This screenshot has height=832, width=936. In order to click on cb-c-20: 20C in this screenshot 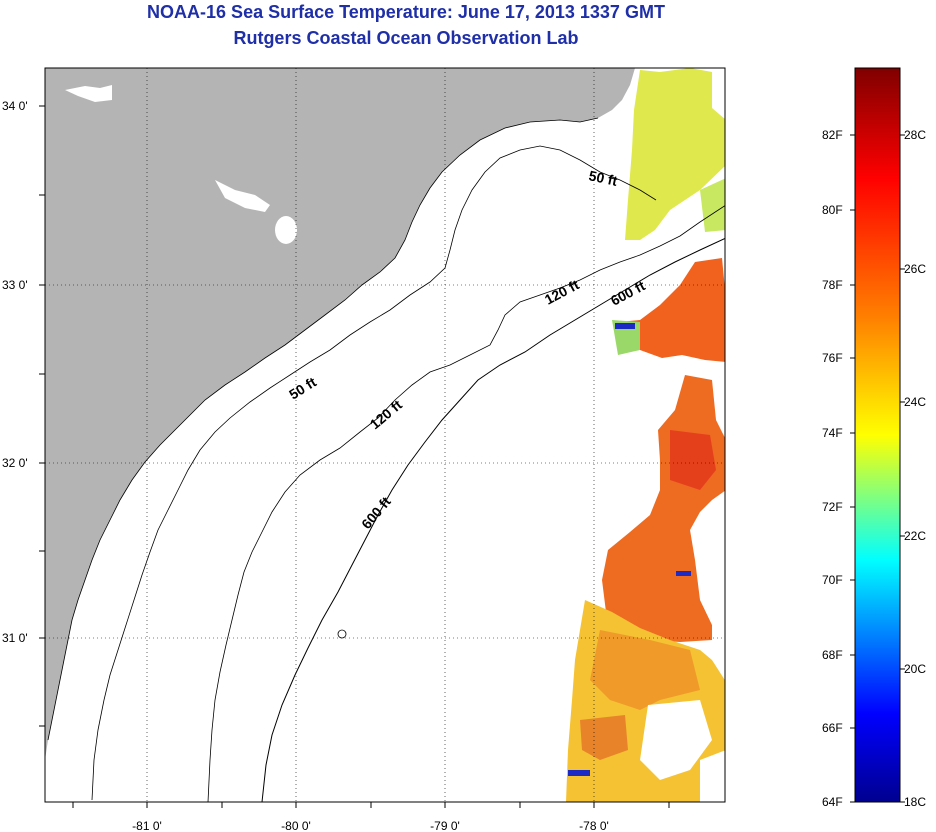, I will do `click(915, 669)`.